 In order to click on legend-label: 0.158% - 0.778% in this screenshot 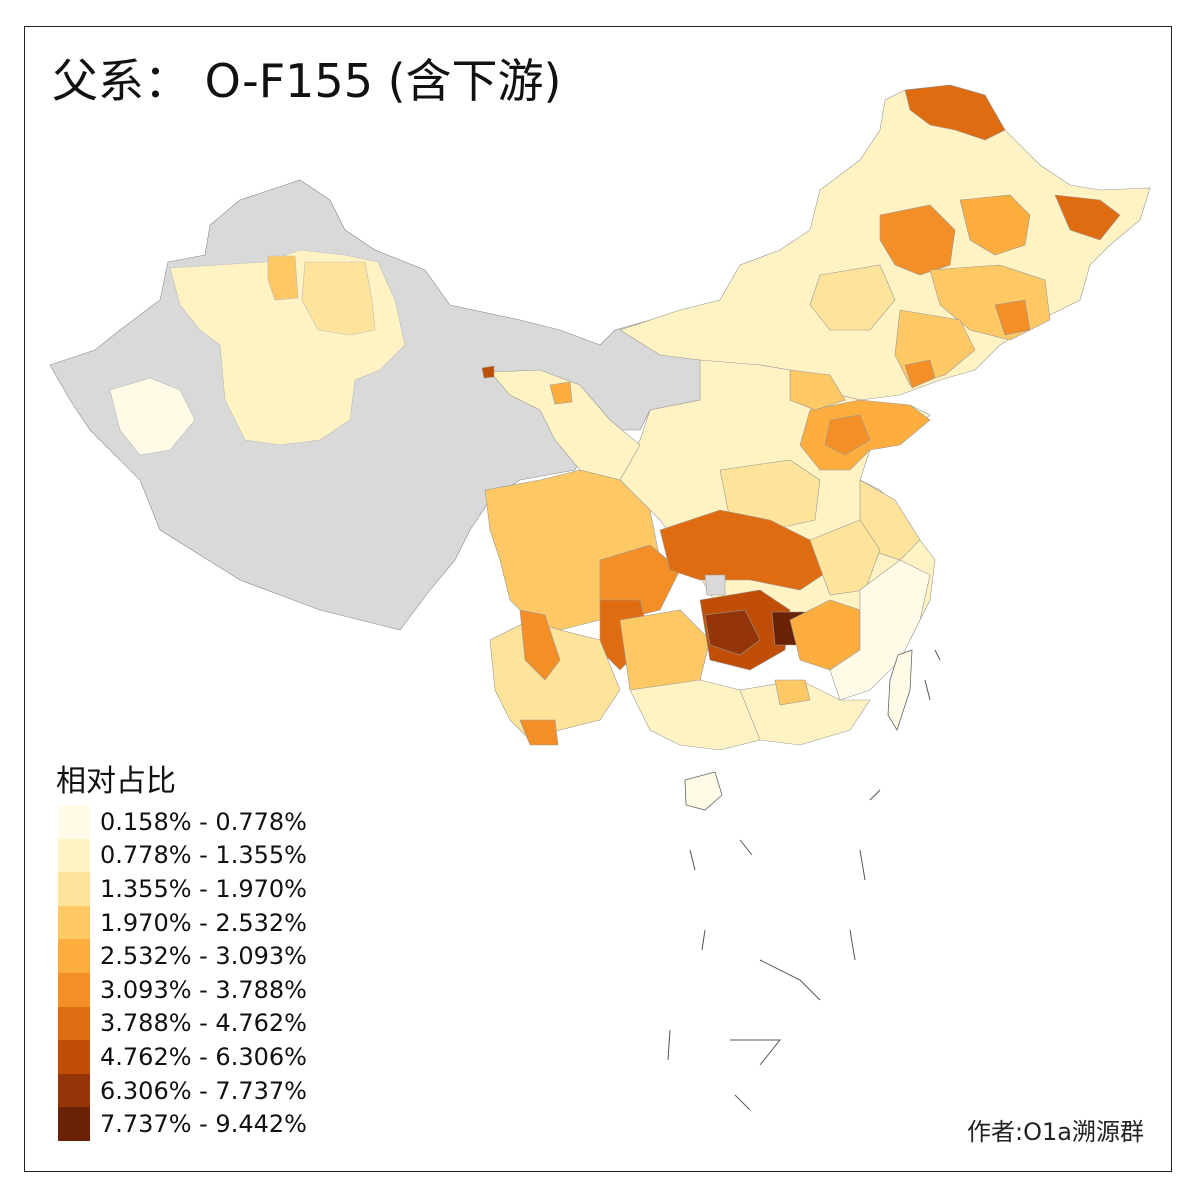, I will do `click(203, 821)`.